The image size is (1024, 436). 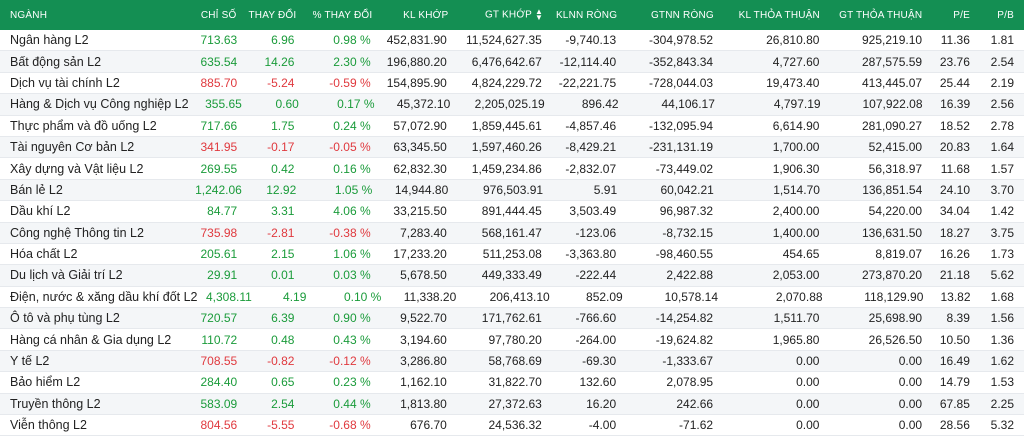 I want to click on cell-gtnn: -14,254.82, so click(x=684, y=318).